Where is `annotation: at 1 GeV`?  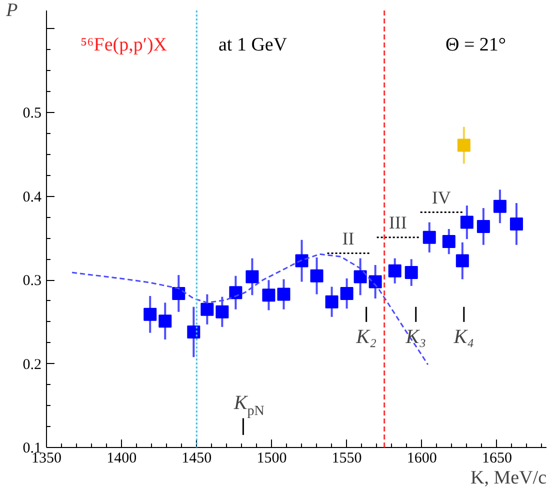 annotation: at 1 GeV is located at coordinates (253, 45).